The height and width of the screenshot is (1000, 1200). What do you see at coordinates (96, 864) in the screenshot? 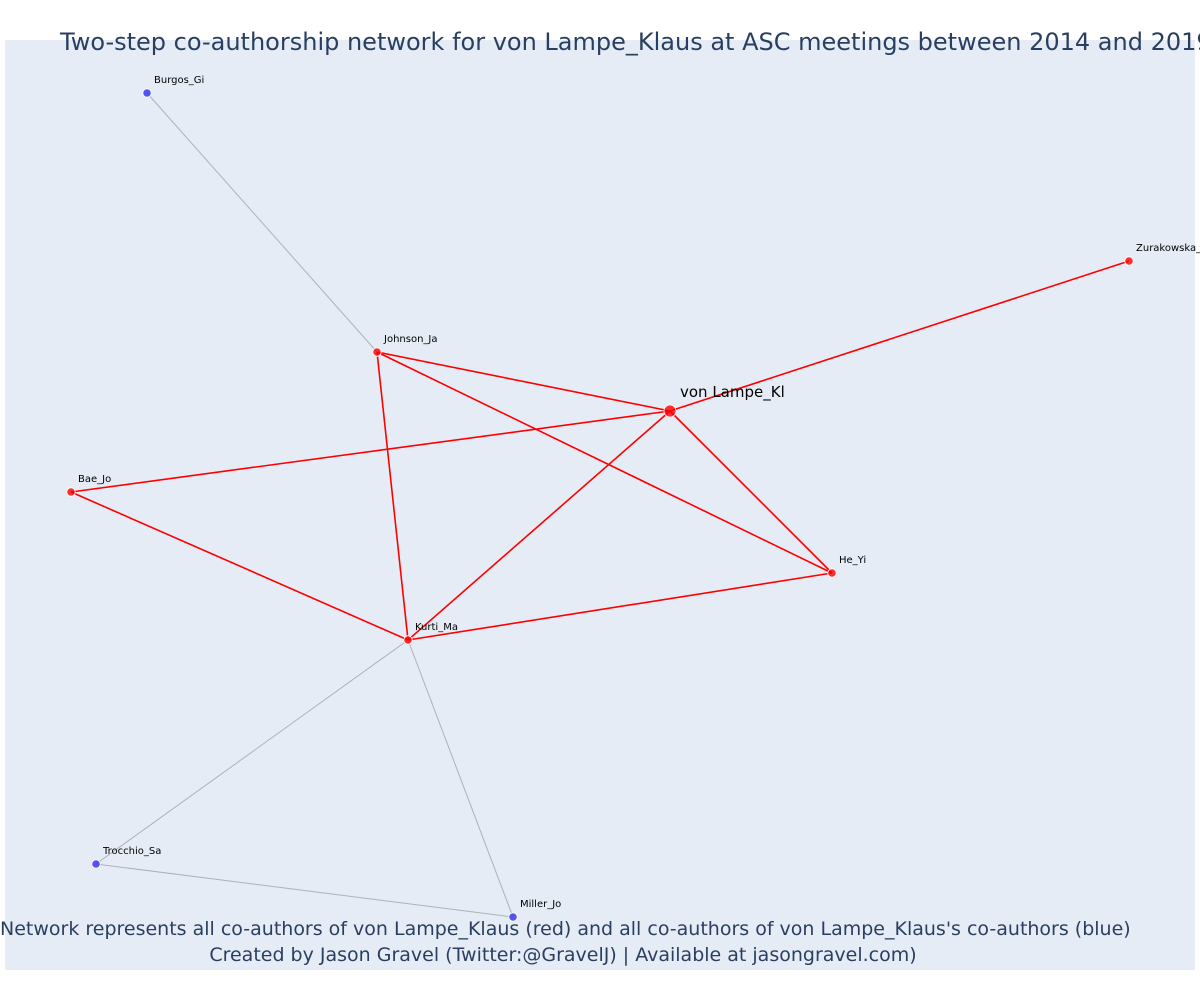
I see `node-trocchio` at bounding box center [96, 864].